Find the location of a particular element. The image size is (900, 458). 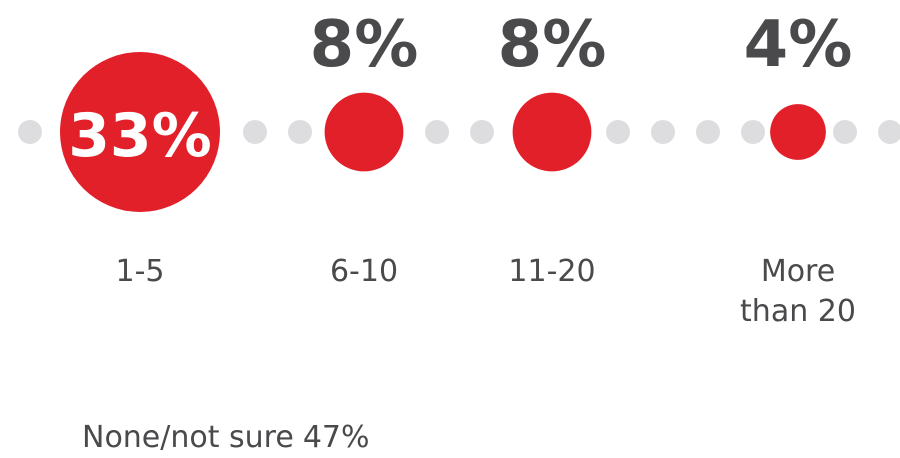

none-not-sure-value: 47% is located at coordinates (336, 437).